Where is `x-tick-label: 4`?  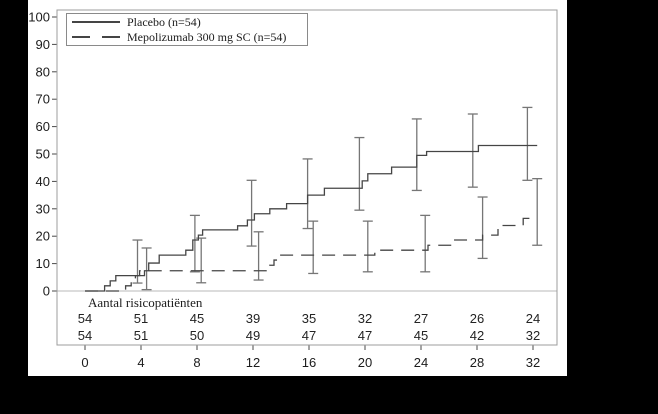 x-tick-label: 4 is located at coordinates (140, 362).